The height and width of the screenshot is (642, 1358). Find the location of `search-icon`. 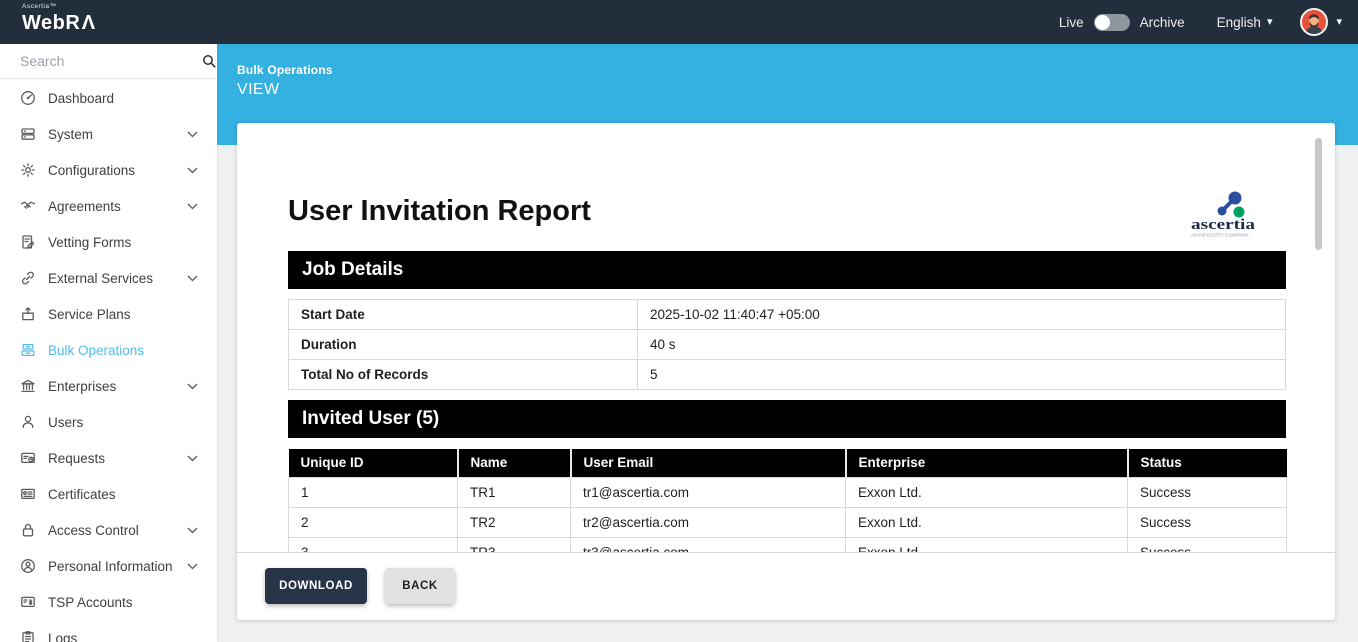

search-icon is located at coordinates (209, 61).